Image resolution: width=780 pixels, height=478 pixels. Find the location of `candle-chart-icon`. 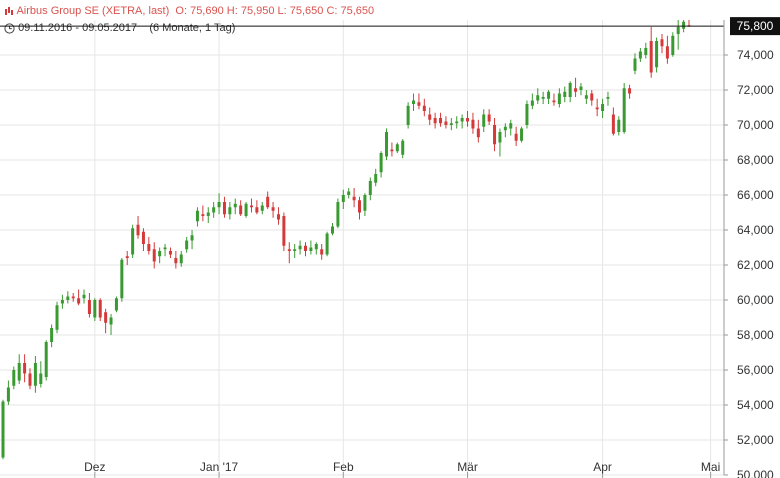

candle-chart-icon is located at coordinates (9, 11).